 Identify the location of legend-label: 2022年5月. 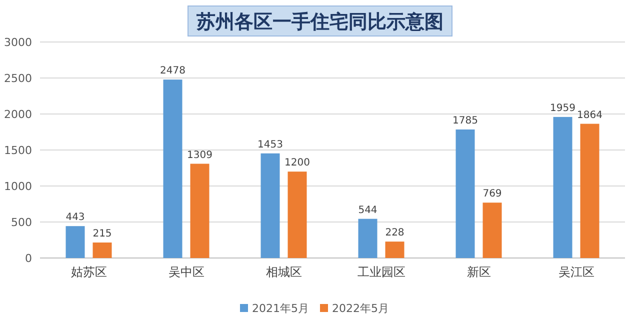
(360, 308).